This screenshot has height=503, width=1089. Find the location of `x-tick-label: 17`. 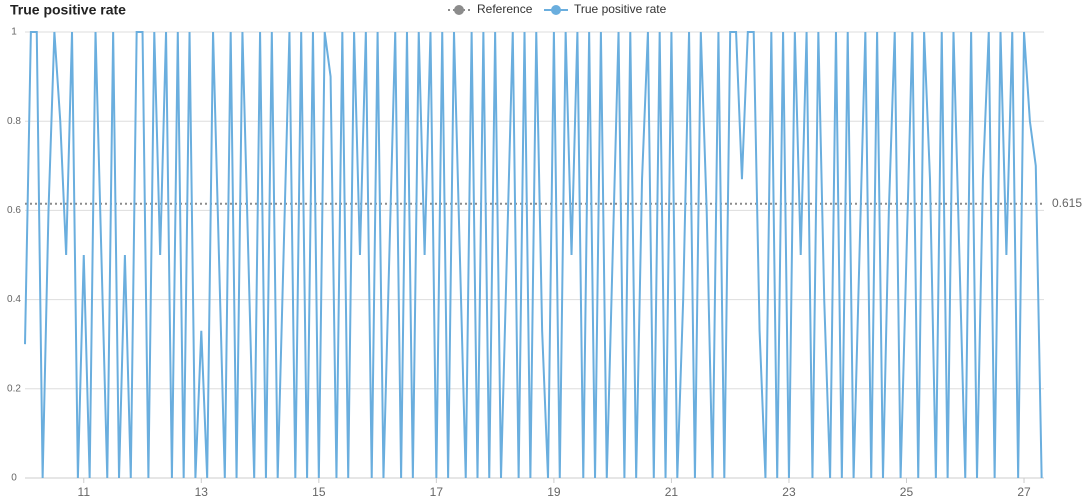

x-tick-label: 17 is located at coordinates (437, 492).